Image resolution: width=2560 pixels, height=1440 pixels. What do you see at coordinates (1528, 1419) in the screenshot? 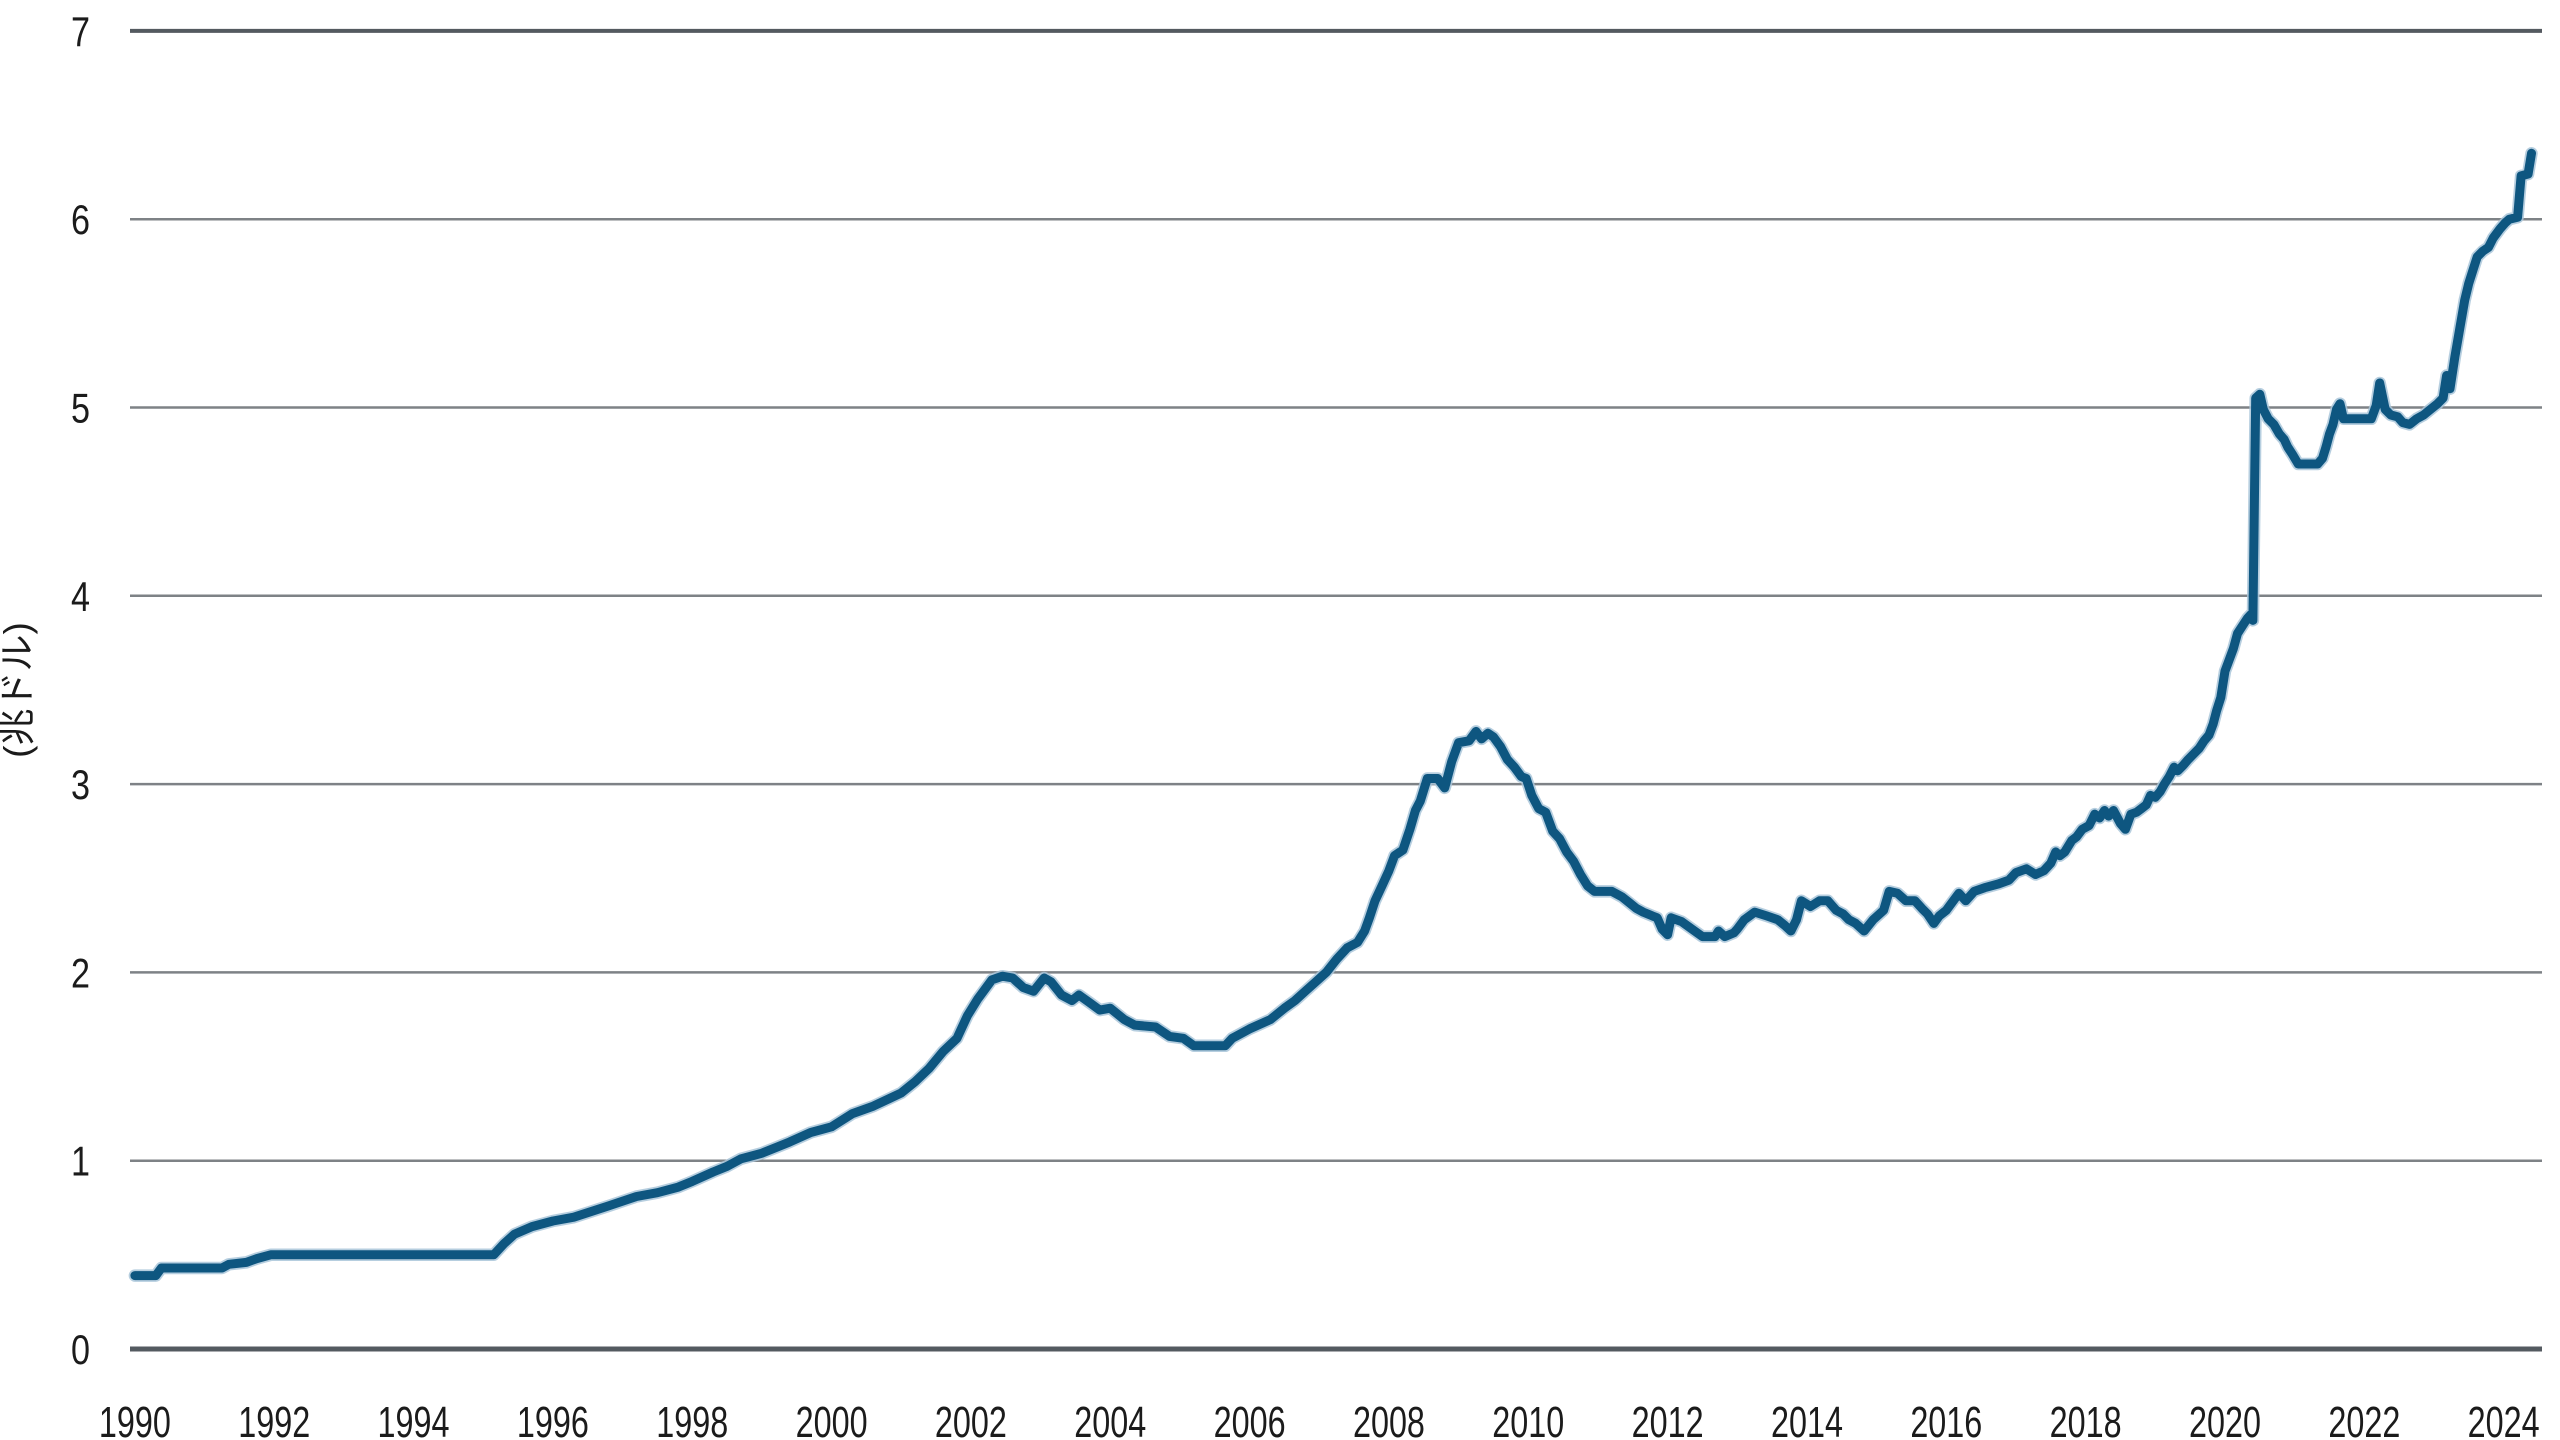
I see `x-tick-label: 2010` at bounding box center [1528, 1419].